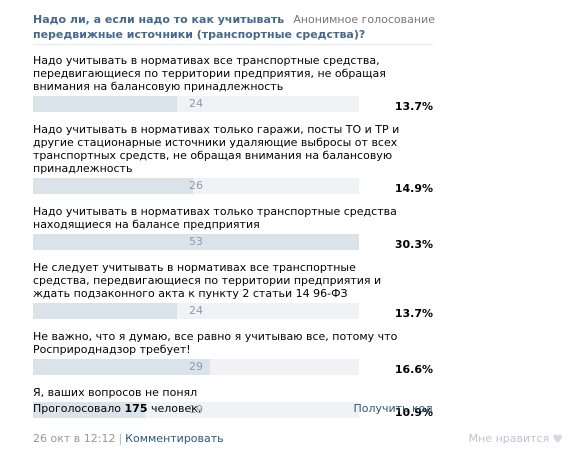 This screenshot has width=576, height=454. I want to click on comment-link: Комментировать, so click(174, 438).